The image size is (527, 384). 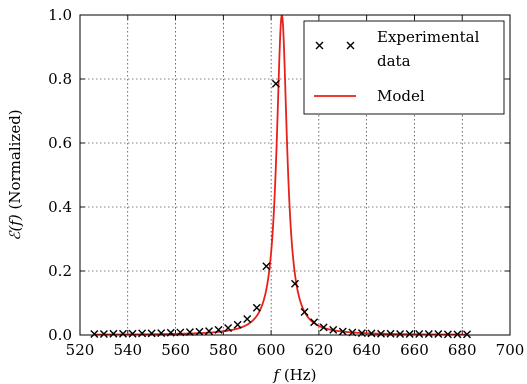 I want to click on x-tick-label: 560, so click(x=175, y=350).